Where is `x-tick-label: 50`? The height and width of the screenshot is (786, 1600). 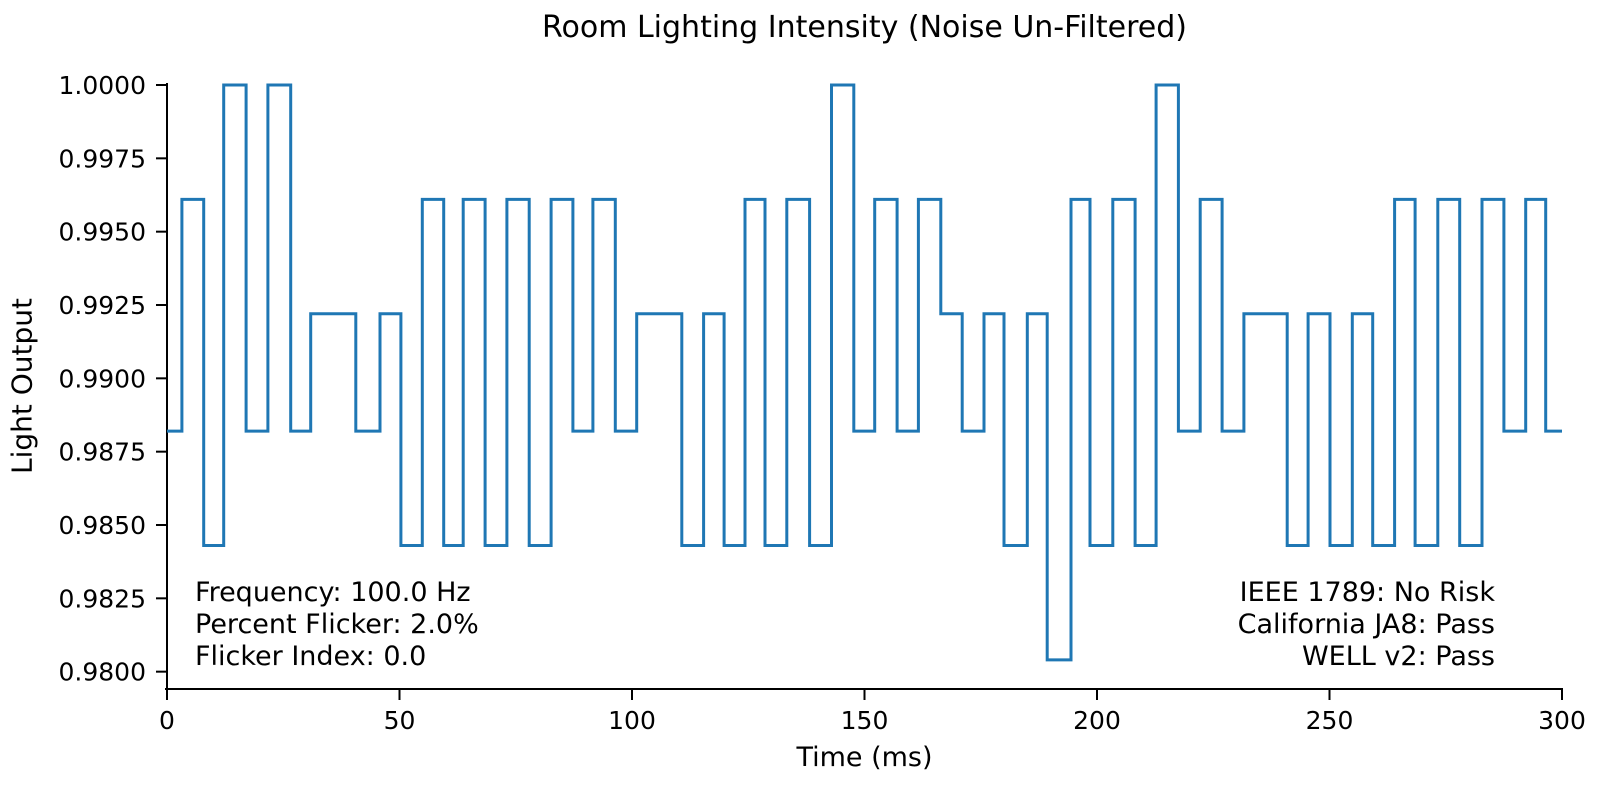
x-tick-label: 50 is located at coordinates (400, 720).